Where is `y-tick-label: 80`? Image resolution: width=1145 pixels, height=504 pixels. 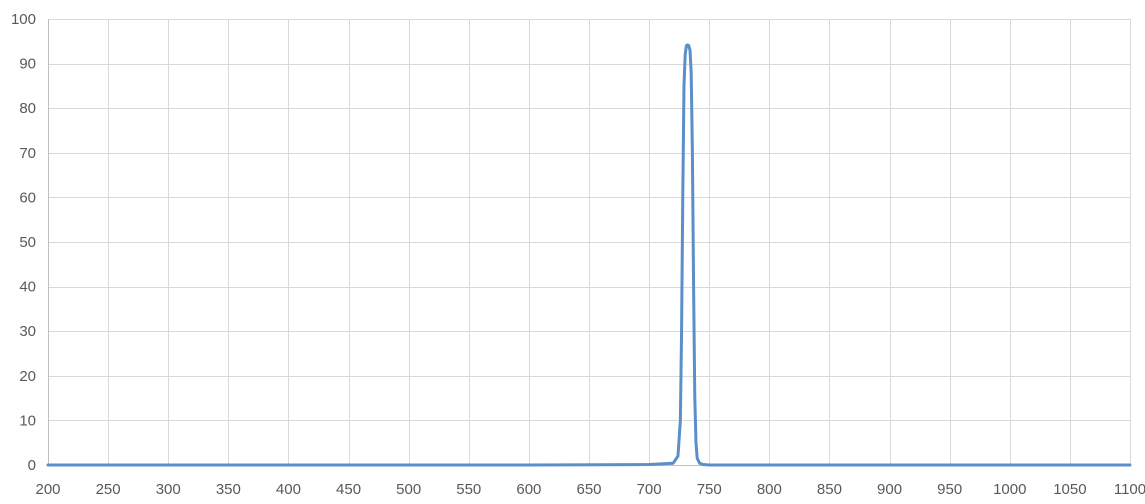 y-tick-label: 80 is located at coordinates (27, 108).